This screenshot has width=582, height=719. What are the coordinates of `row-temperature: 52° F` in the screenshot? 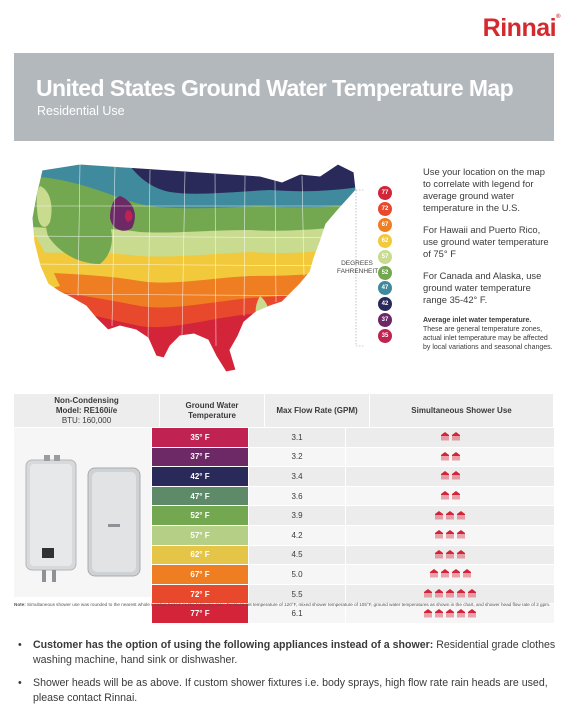 It's located at (200, 515).